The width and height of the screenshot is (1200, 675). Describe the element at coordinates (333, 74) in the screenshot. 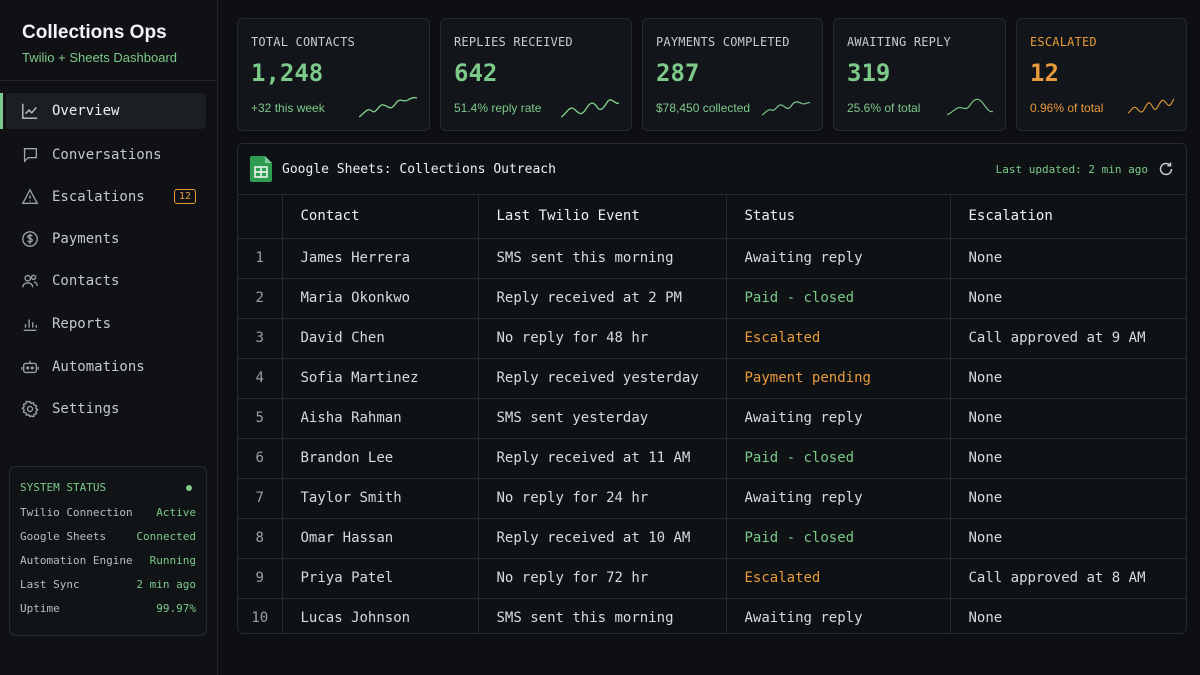

I see `stat-card-total-contacts: TOTAL CONTACTS 1,248 +32 this week` at that location.